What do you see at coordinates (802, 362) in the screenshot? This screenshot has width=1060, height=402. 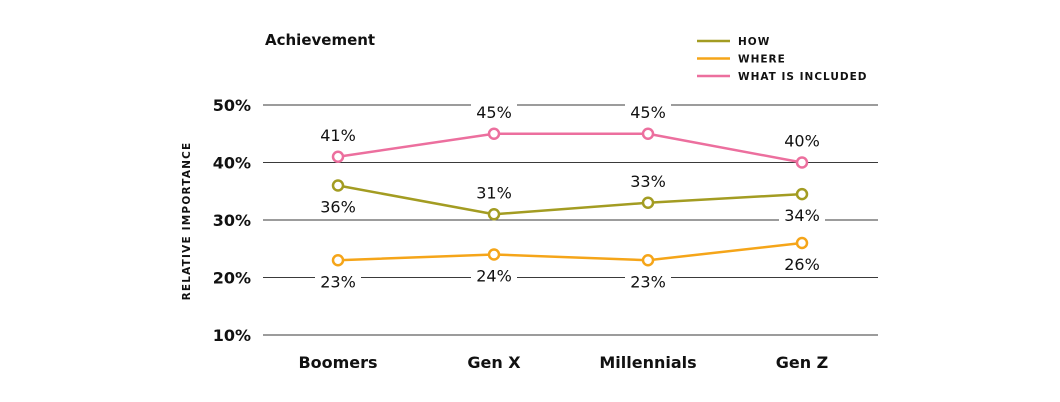 I see `x-tick-label: Gen Z` at bounding box center [802, 362].